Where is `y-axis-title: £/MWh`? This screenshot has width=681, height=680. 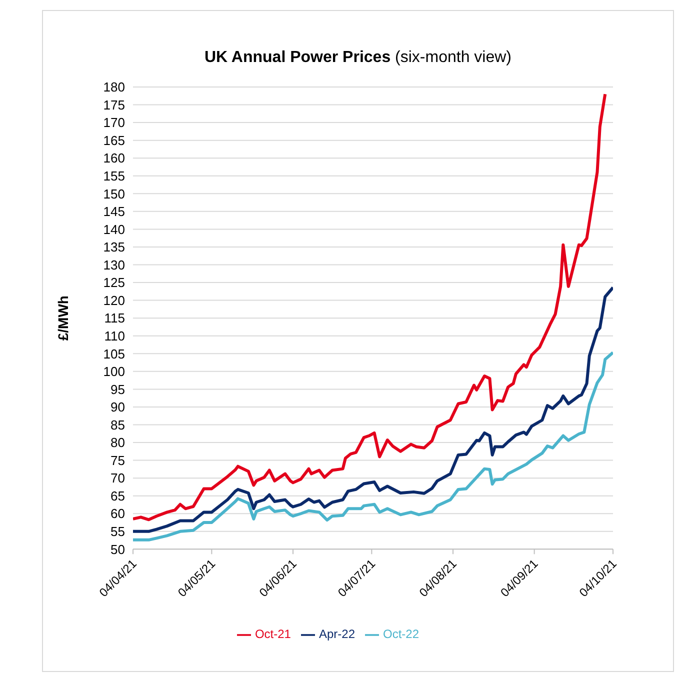 y-axis-title: £/MWh is located at coordinates (62, 318).